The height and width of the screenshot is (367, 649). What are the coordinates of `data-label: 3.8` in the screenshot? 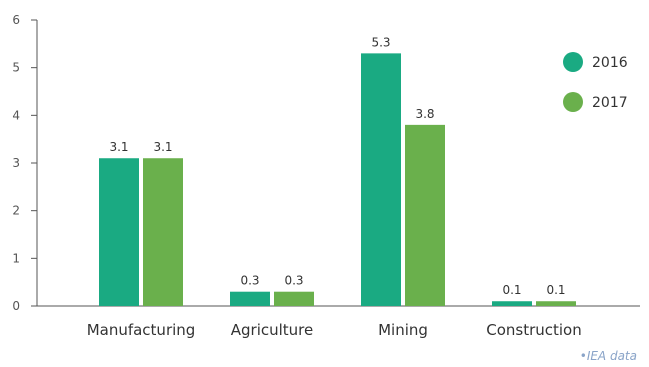 It's located at (424, 114).